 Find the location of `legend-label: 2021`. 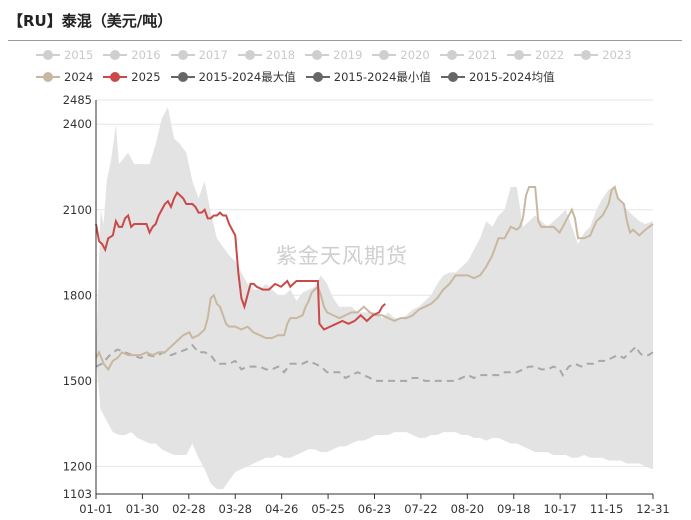

legend-label: 2021 is located at coordinates (482, 55).